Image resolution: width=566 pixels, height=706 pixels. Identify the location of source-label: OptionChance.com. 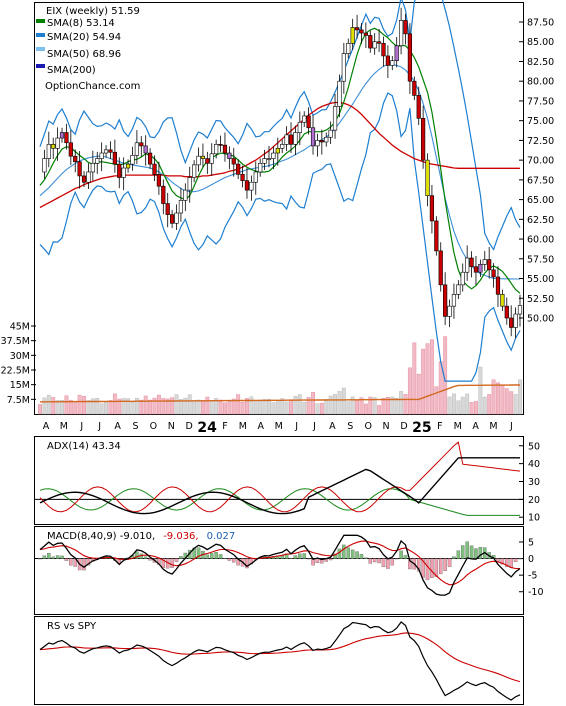
(92, 86).